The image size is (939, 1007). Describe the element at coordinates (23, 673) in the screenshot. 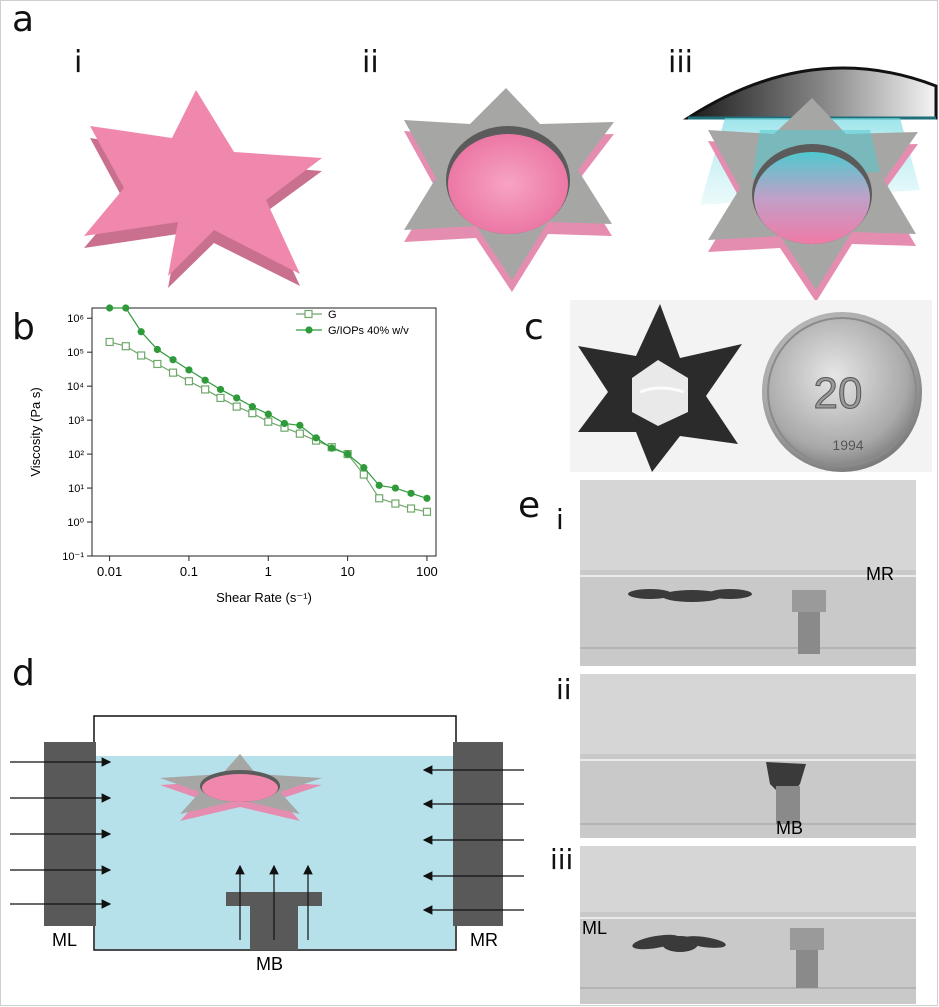

I see `panel-d-letter: d` at that location.